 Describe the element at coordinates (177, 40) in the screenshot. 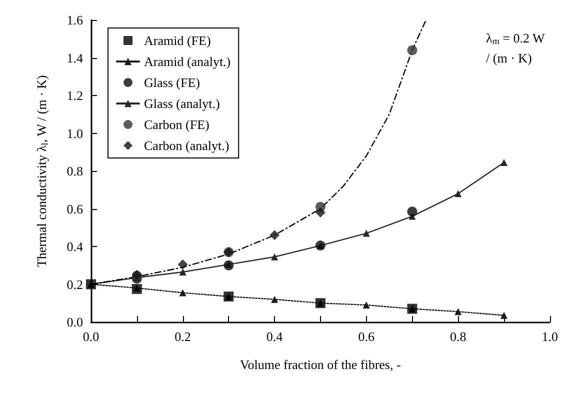

I see `legend-label: Aramid (FE)` at that location.